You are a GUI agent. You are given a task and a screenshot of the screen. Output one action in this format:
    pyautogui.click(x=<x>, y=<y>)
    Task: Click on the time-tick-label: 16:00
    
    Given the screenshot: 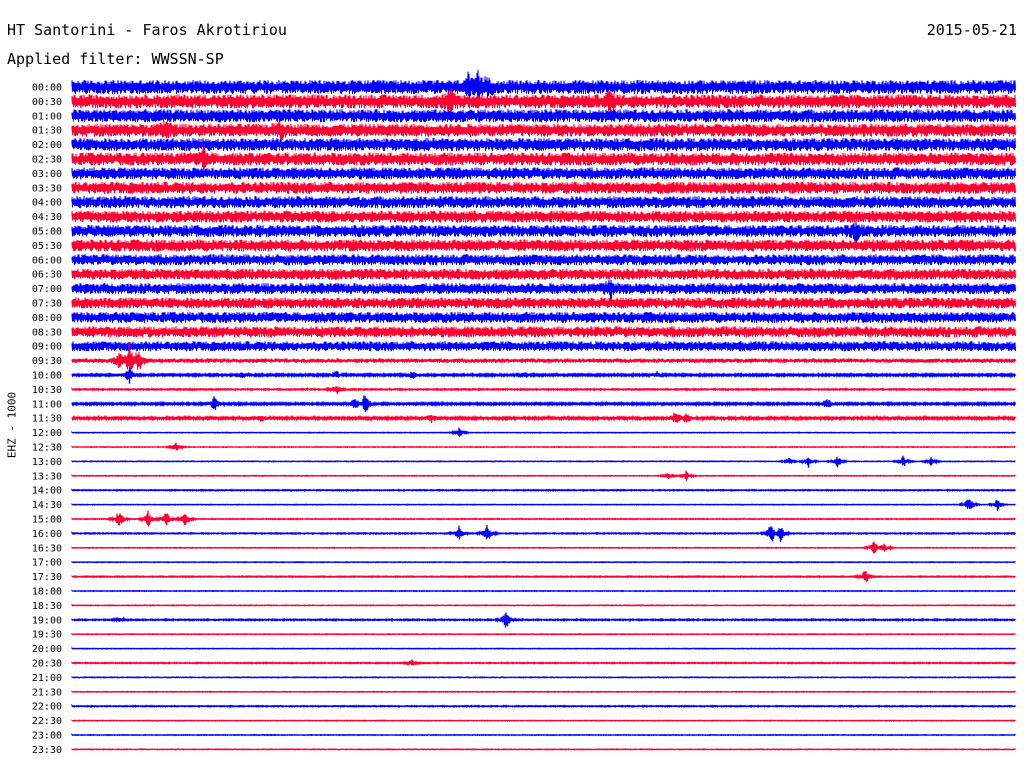 What is the action you would take?
    pyautogui.click(x=47, y=534)
    